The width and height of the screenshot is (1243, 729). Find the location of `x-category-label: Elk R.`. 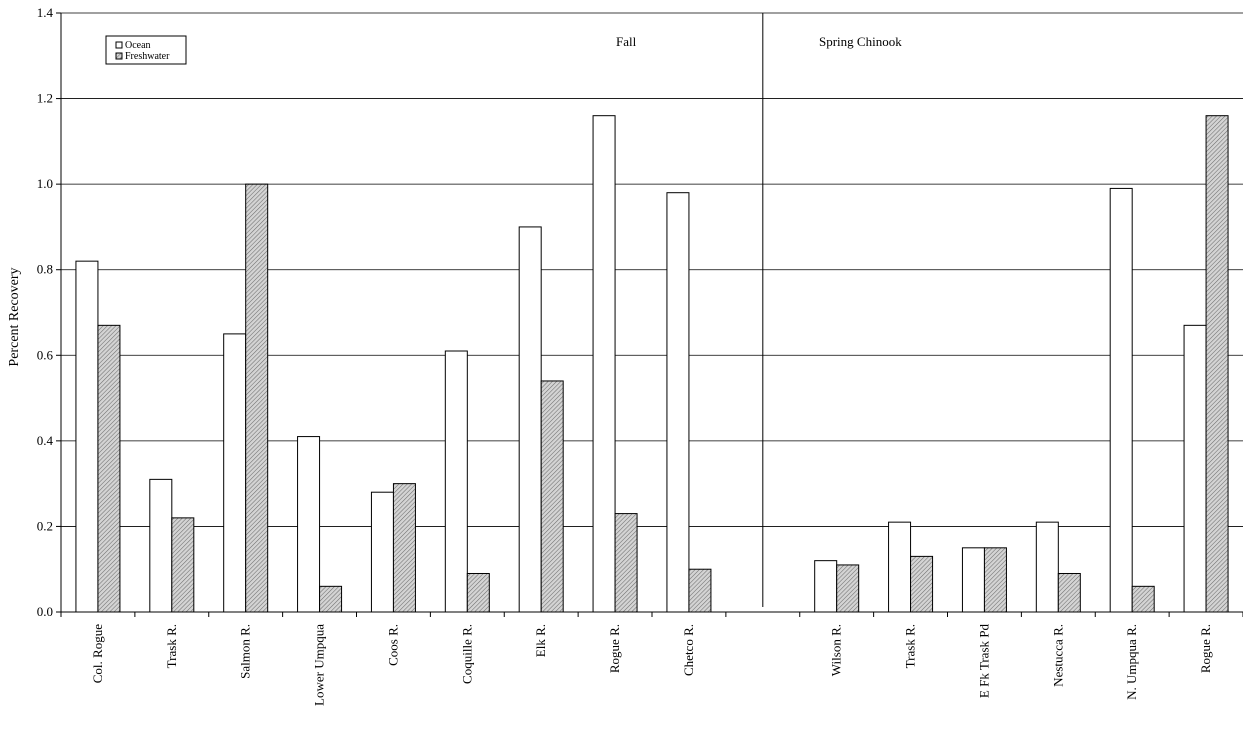

x-category-label: Elk R. is located at coordinates (540, 640).